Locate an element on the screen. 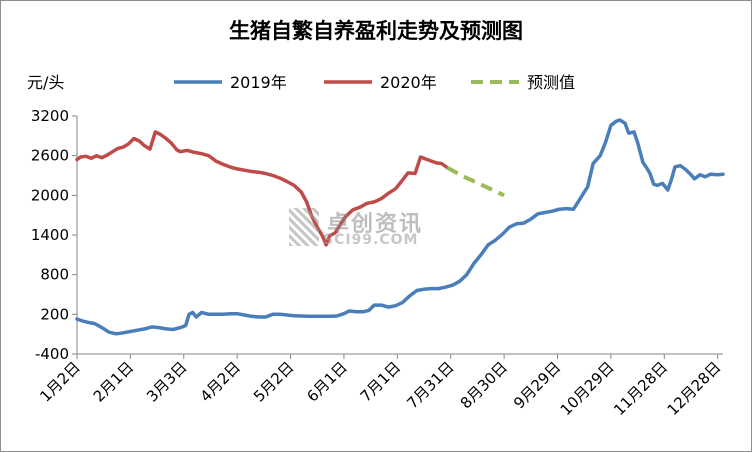 This screenshot has width=752, height=452. watermark-url: SCI99.COM is located at coordinates (371, 240).